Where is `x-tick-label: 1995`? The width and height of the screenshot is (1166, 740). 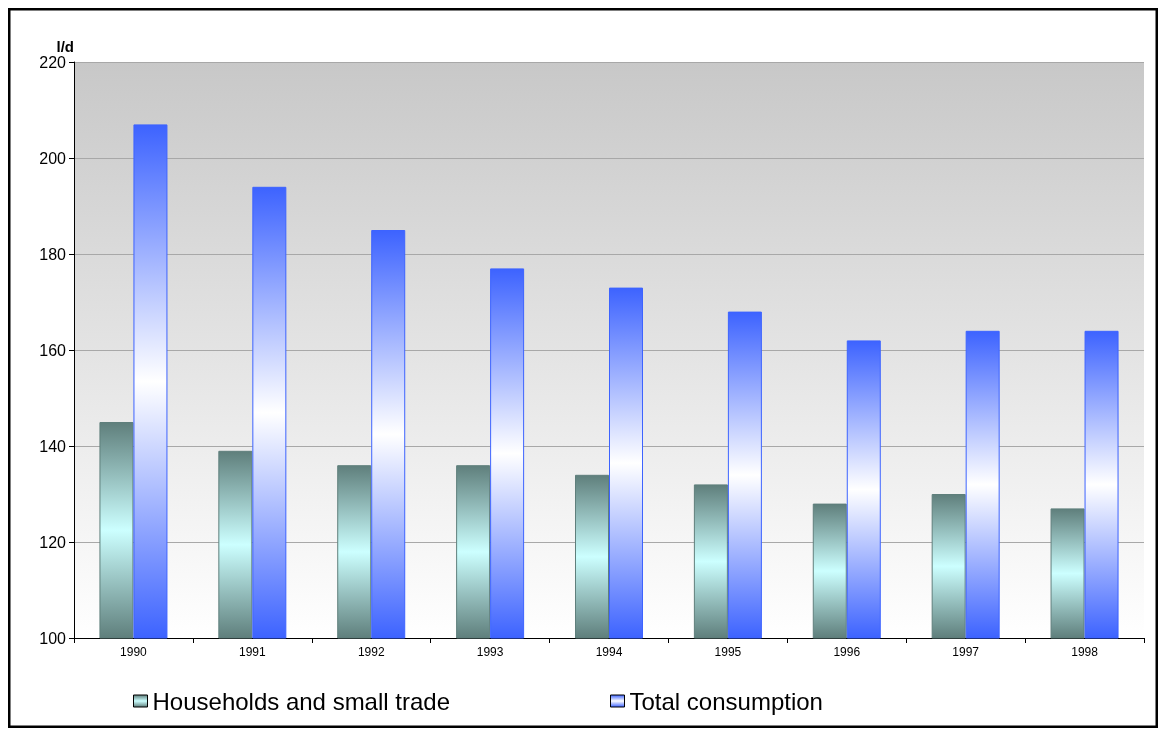
x-tick-label: 1995 is located at coordinates (728, 652).